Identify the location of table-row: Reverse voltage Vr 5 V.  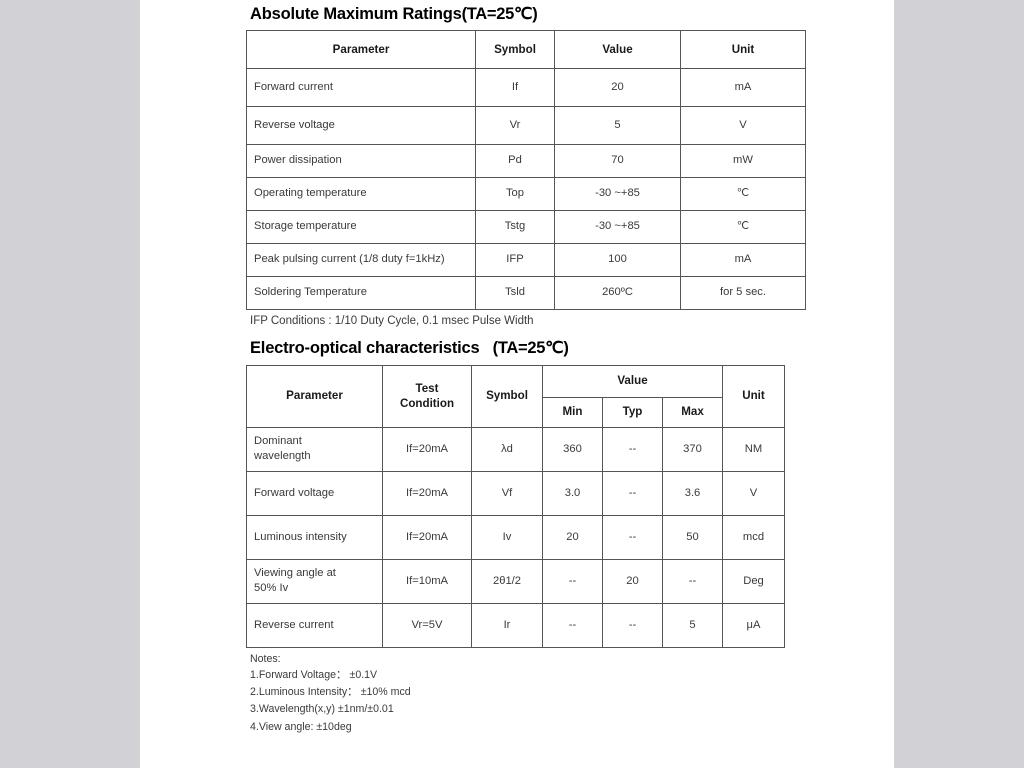
(526, 125).